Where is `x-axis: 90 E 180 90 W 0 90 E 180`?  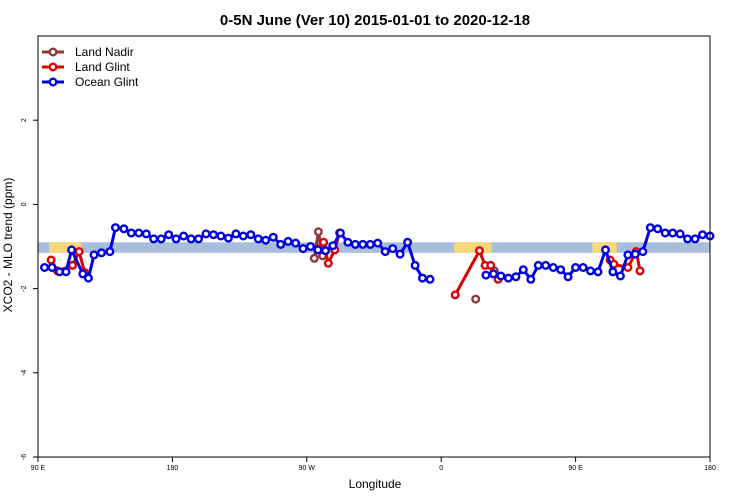 x-axis: 90 E 180 90 W 0 90 E 180 is located at coordinates (373, 464).